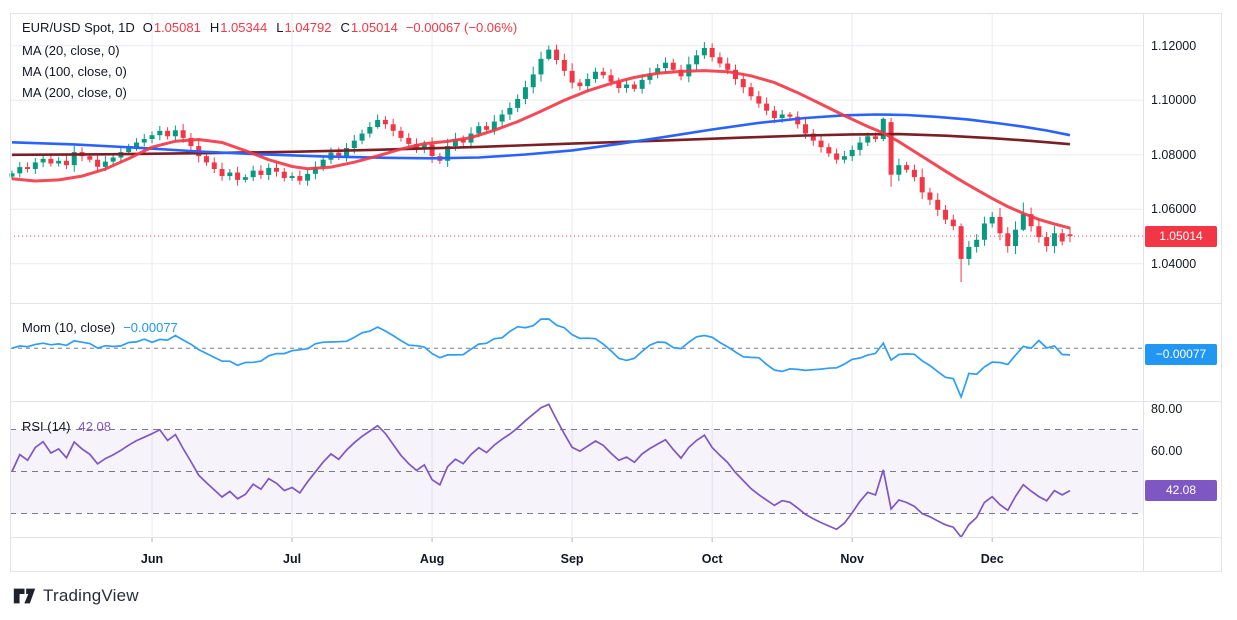 The width and height of the screenshot is (1237, 620). Describe the element at coordinates (1182, 275) in the screenshot. I see `price-axis` at that location.